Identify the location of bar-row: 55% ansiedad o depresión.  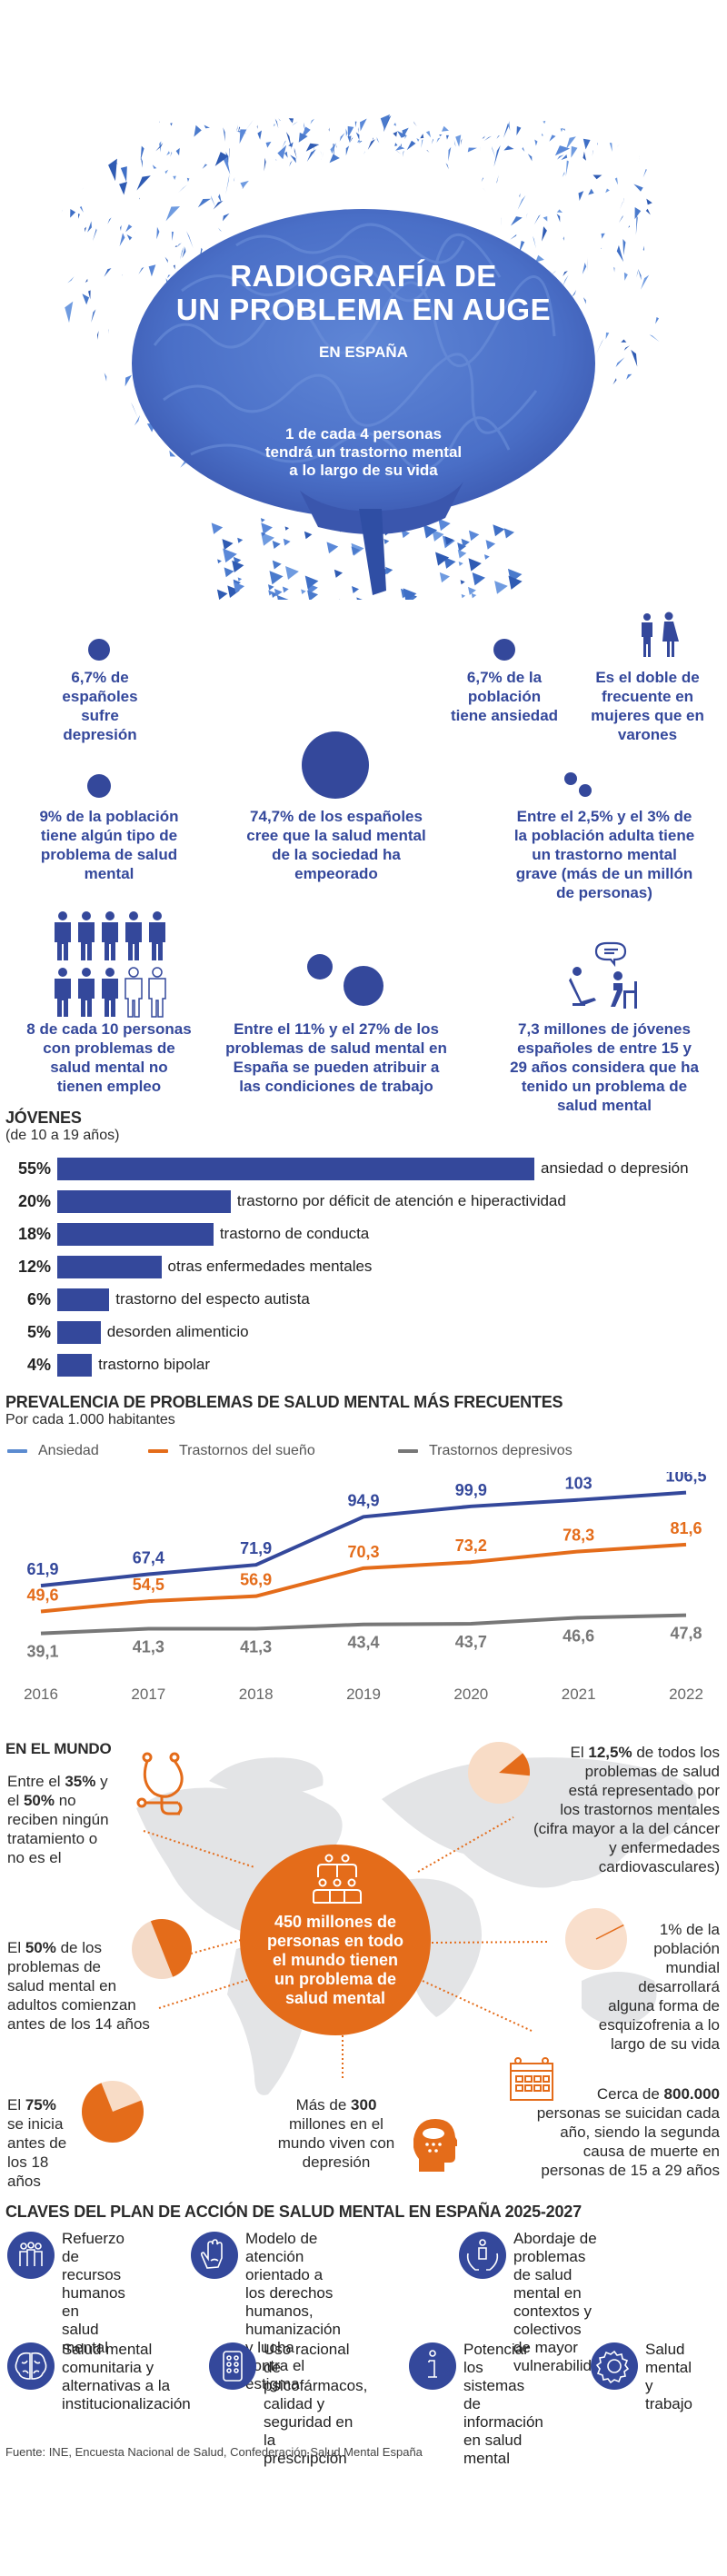
(363, 1169).